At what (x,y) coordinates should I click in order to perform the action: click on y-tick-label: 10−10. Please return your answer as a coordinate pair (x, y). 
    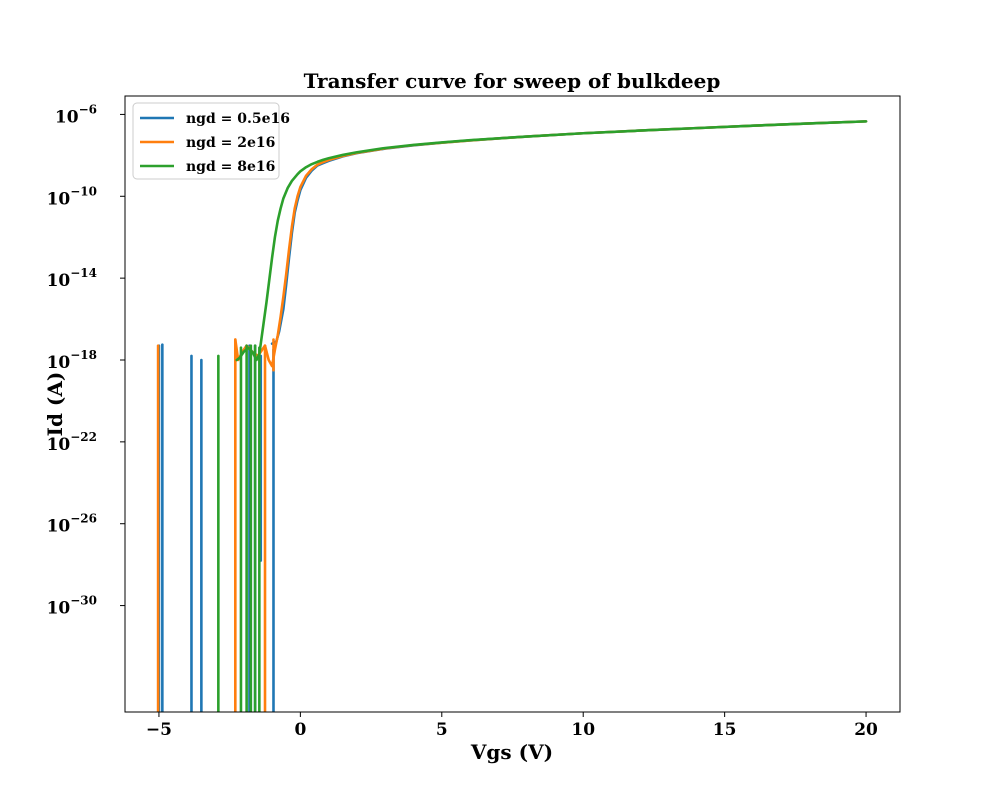
    Looking at the image, I should click on (72, 196).